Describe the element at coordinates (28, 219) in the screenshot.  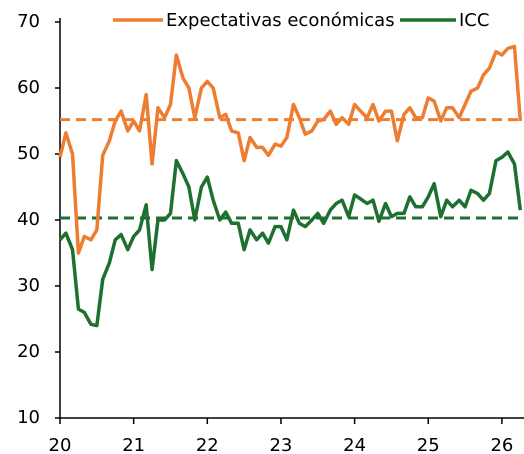
I see `y-tick-label: 40` at that location.